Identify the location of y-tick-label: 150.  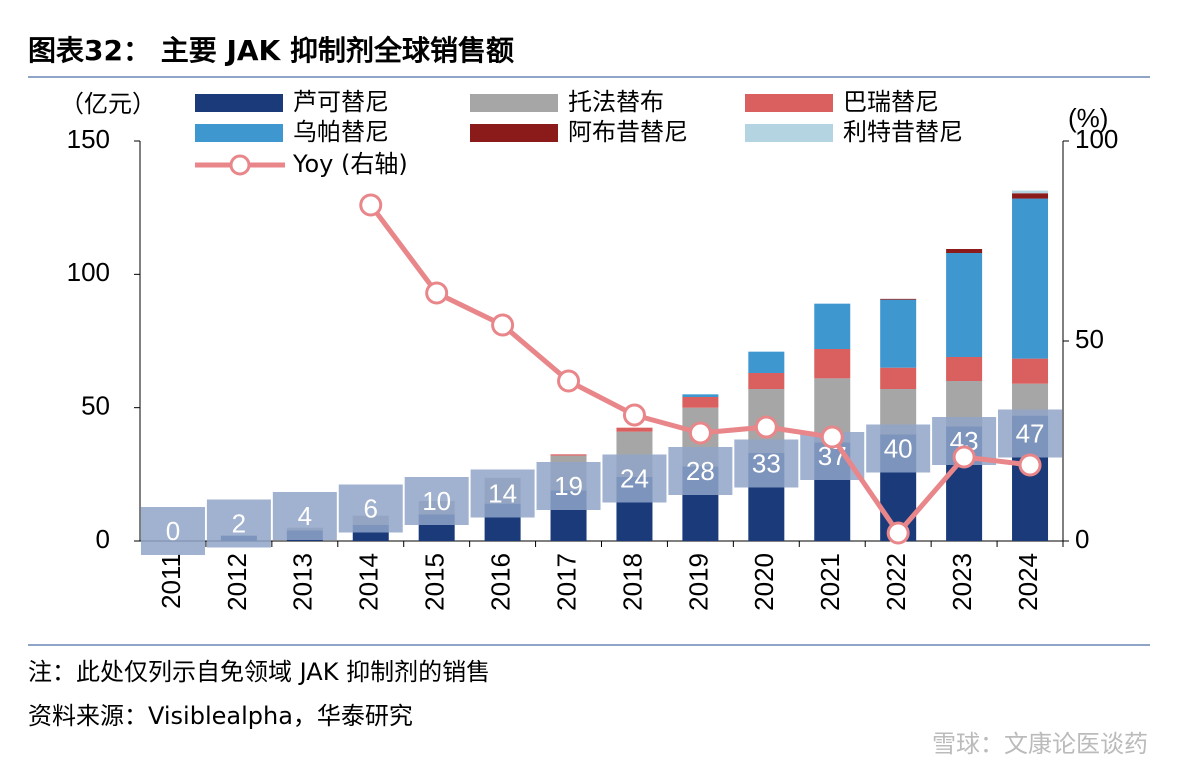
(88, 139).